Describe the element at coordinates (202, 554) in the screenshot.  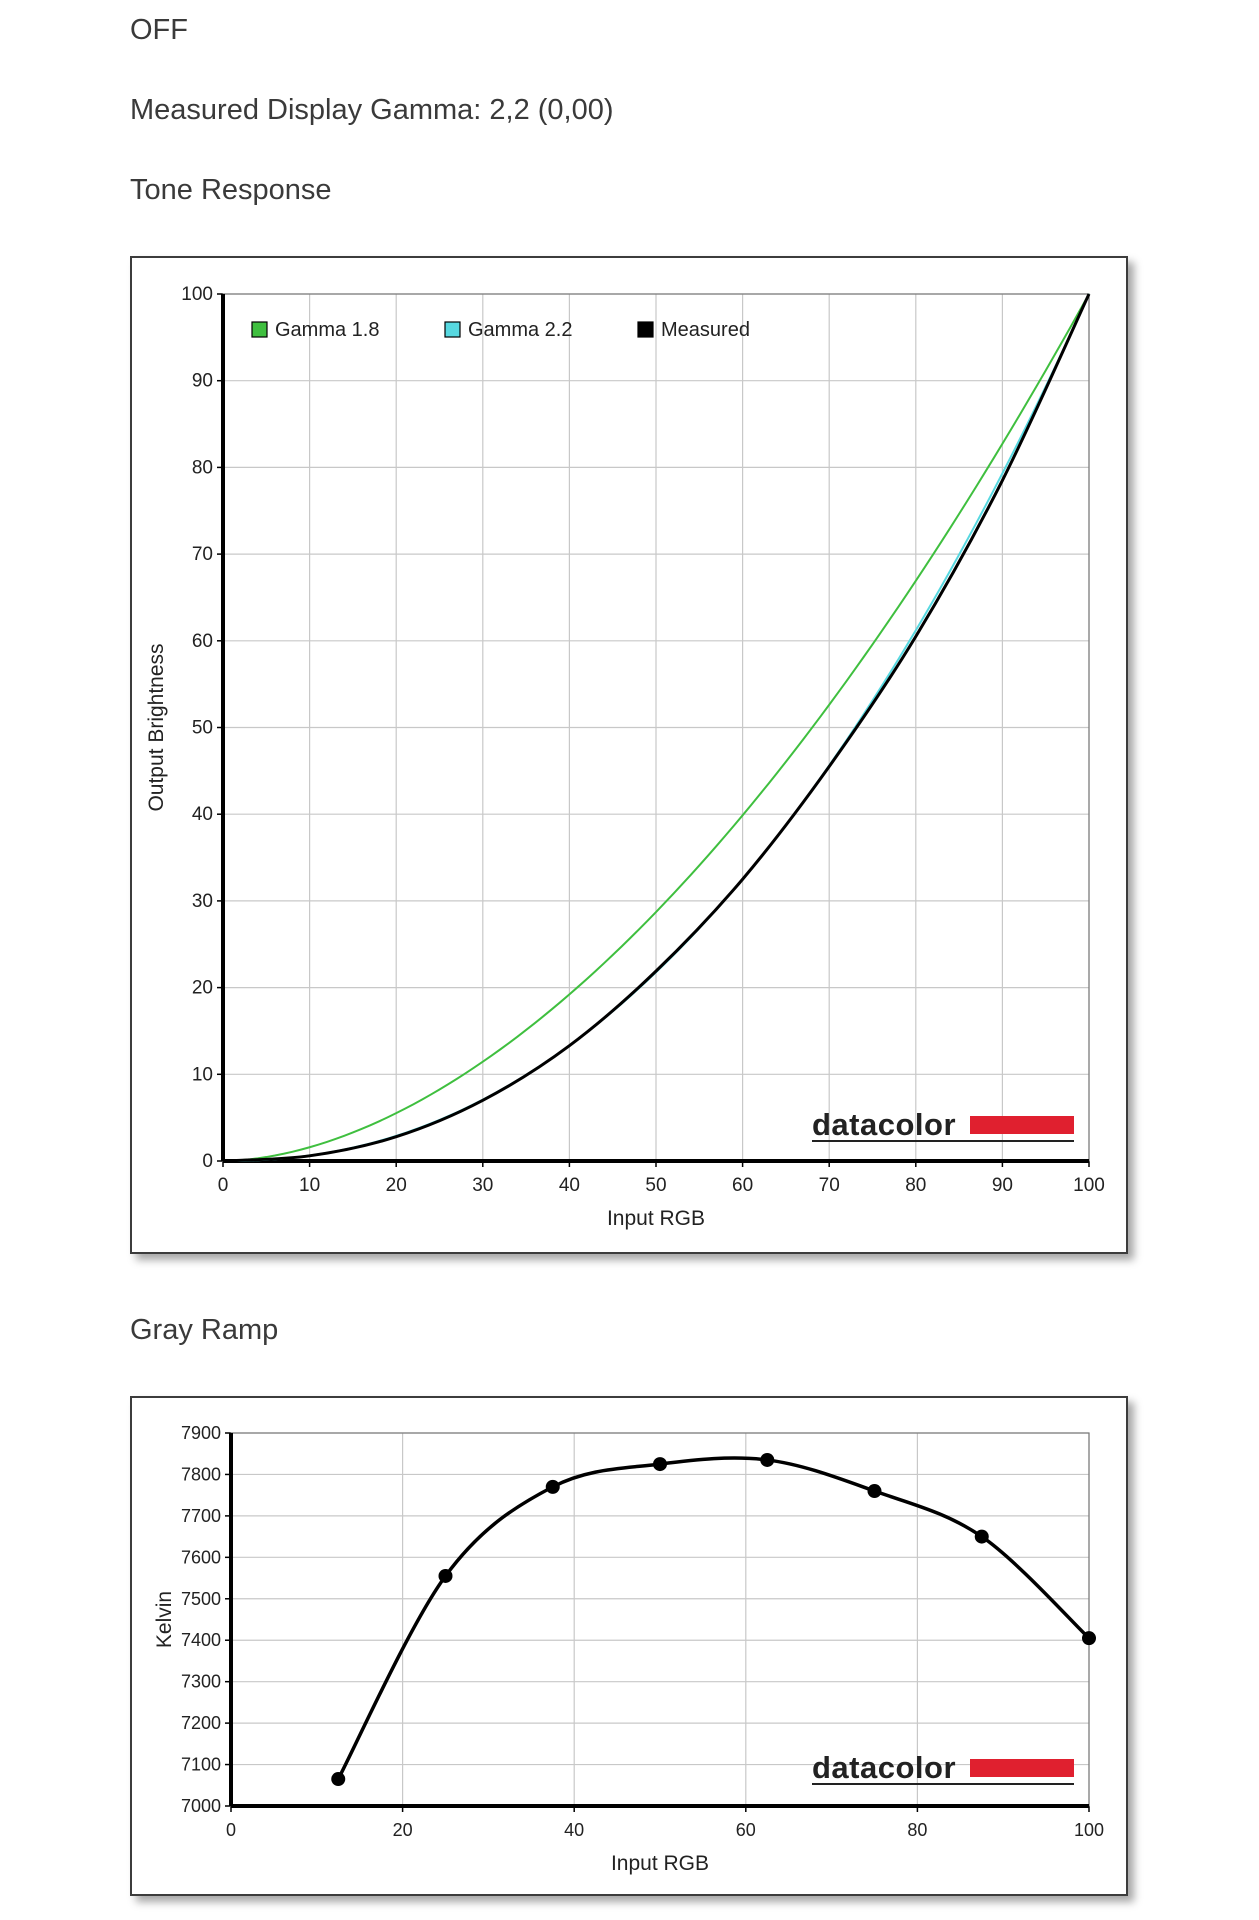
I see `y-tick-label: 70` at that location.